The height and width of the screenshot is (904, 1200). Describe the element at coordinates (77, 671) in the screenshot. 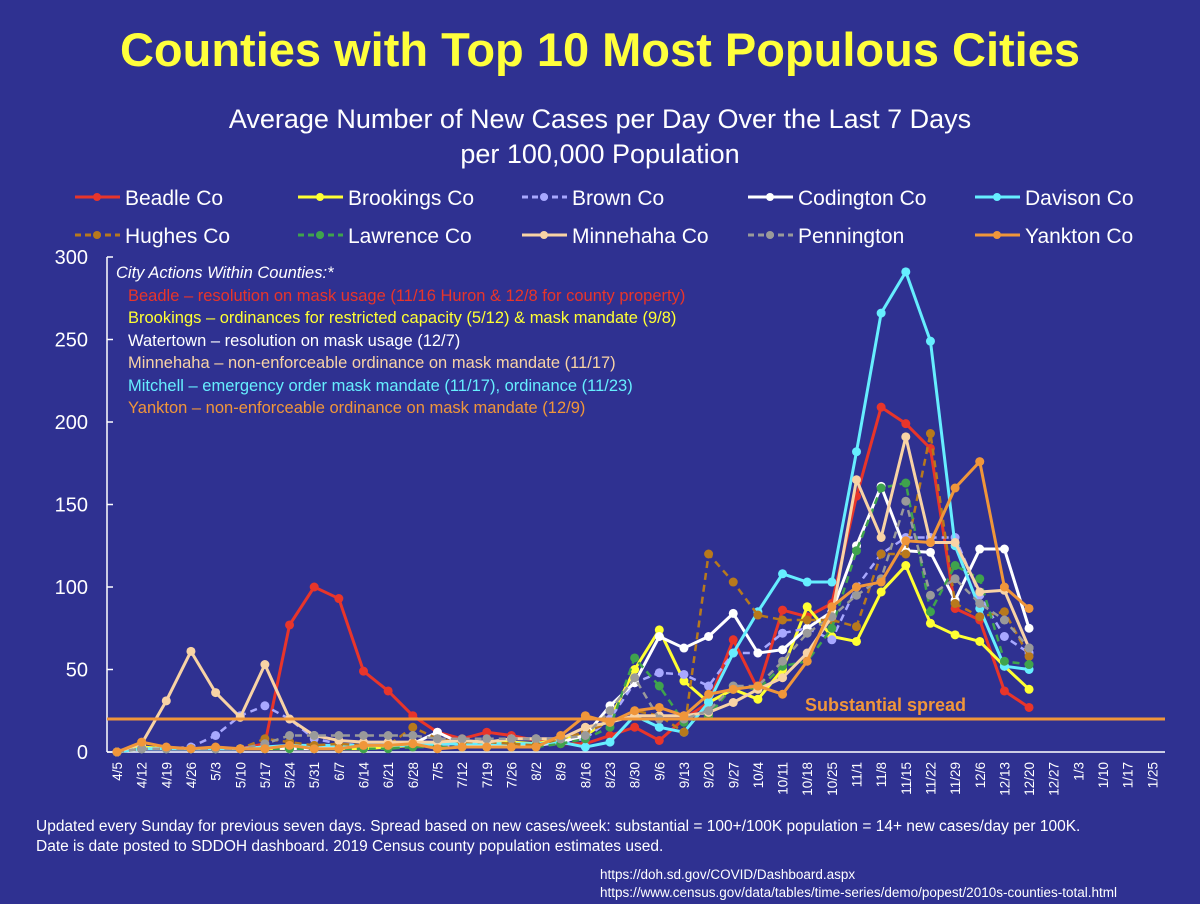

I see `y-tick-label: 50` at that location.